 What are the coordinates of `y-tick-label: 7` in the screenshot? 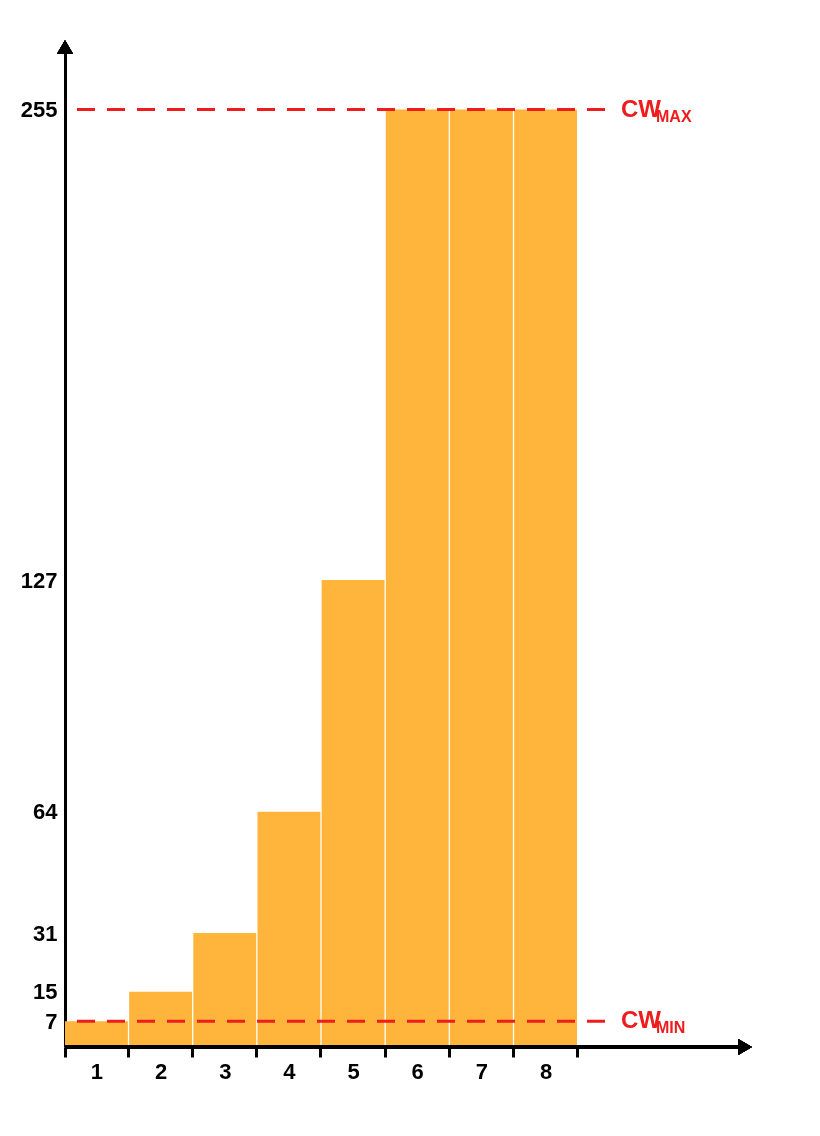 It's located at (51, 1021).